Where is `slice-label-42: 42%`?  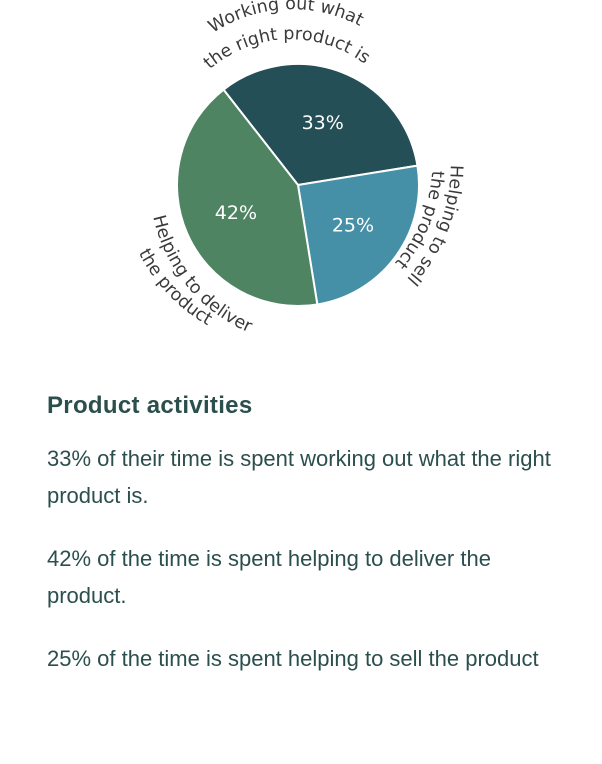 slice-label-42: 42% is located at coordinates (236, 213).